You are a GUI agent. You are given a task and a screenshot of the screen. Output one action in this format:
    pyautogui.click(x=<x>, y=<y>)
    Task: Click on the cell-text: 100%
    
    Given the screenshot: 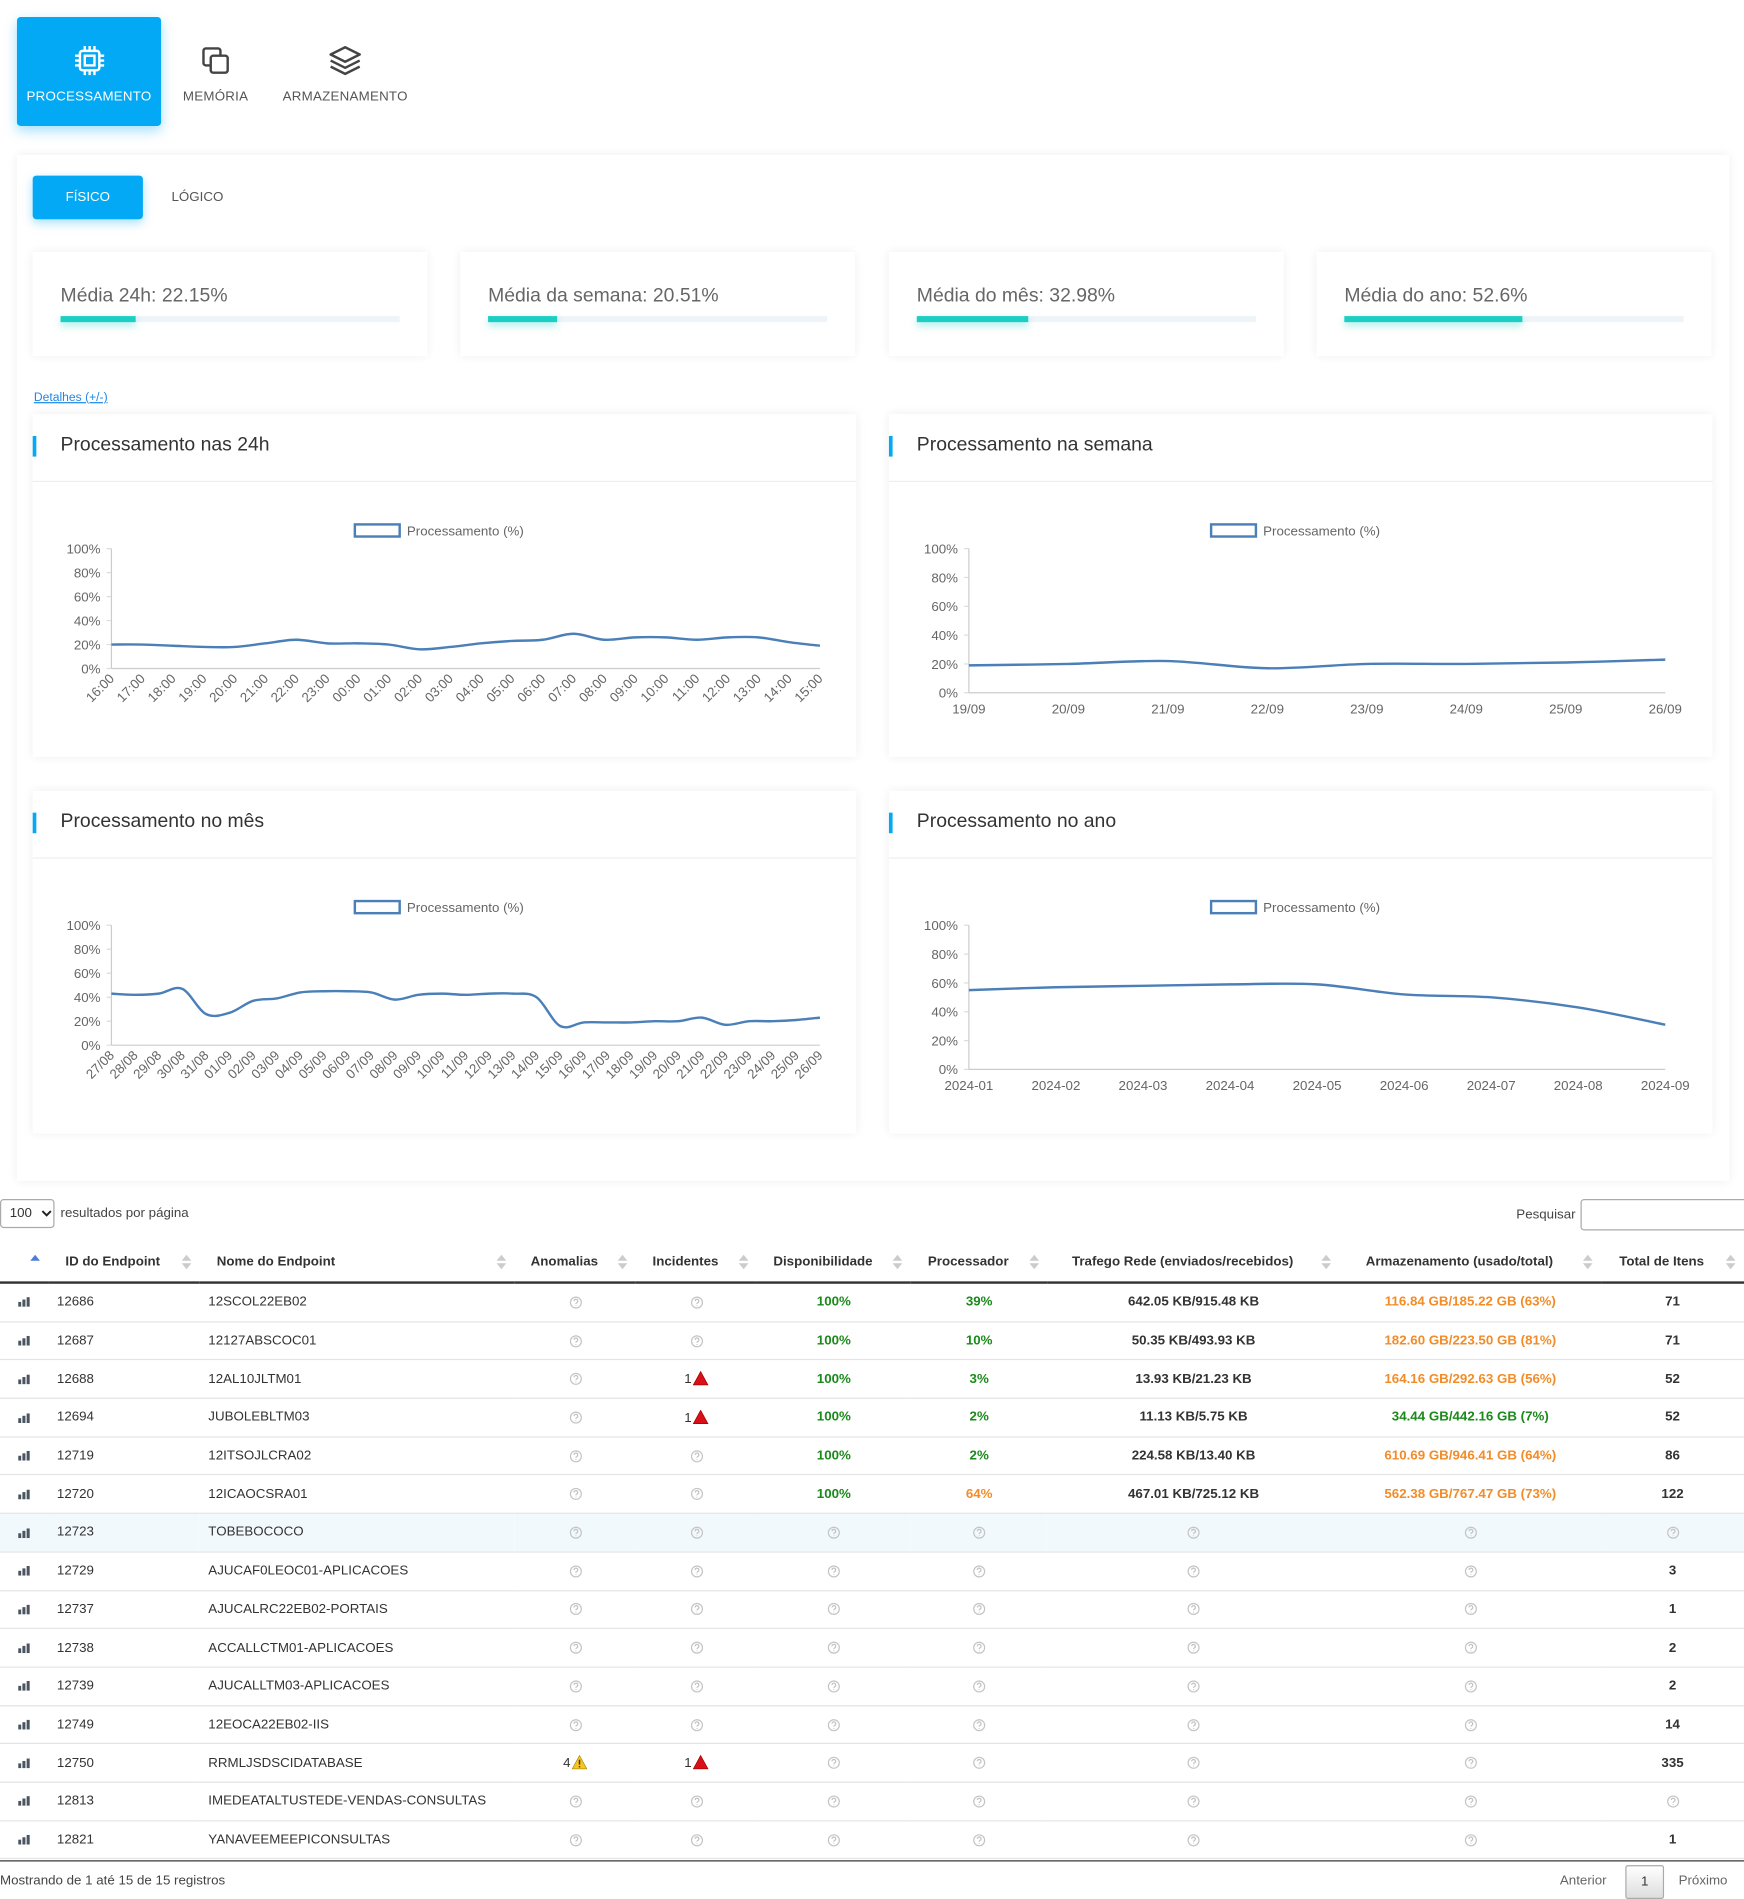 What is the action you would take?
    pyautogui.click(x=833, y=1494)
    